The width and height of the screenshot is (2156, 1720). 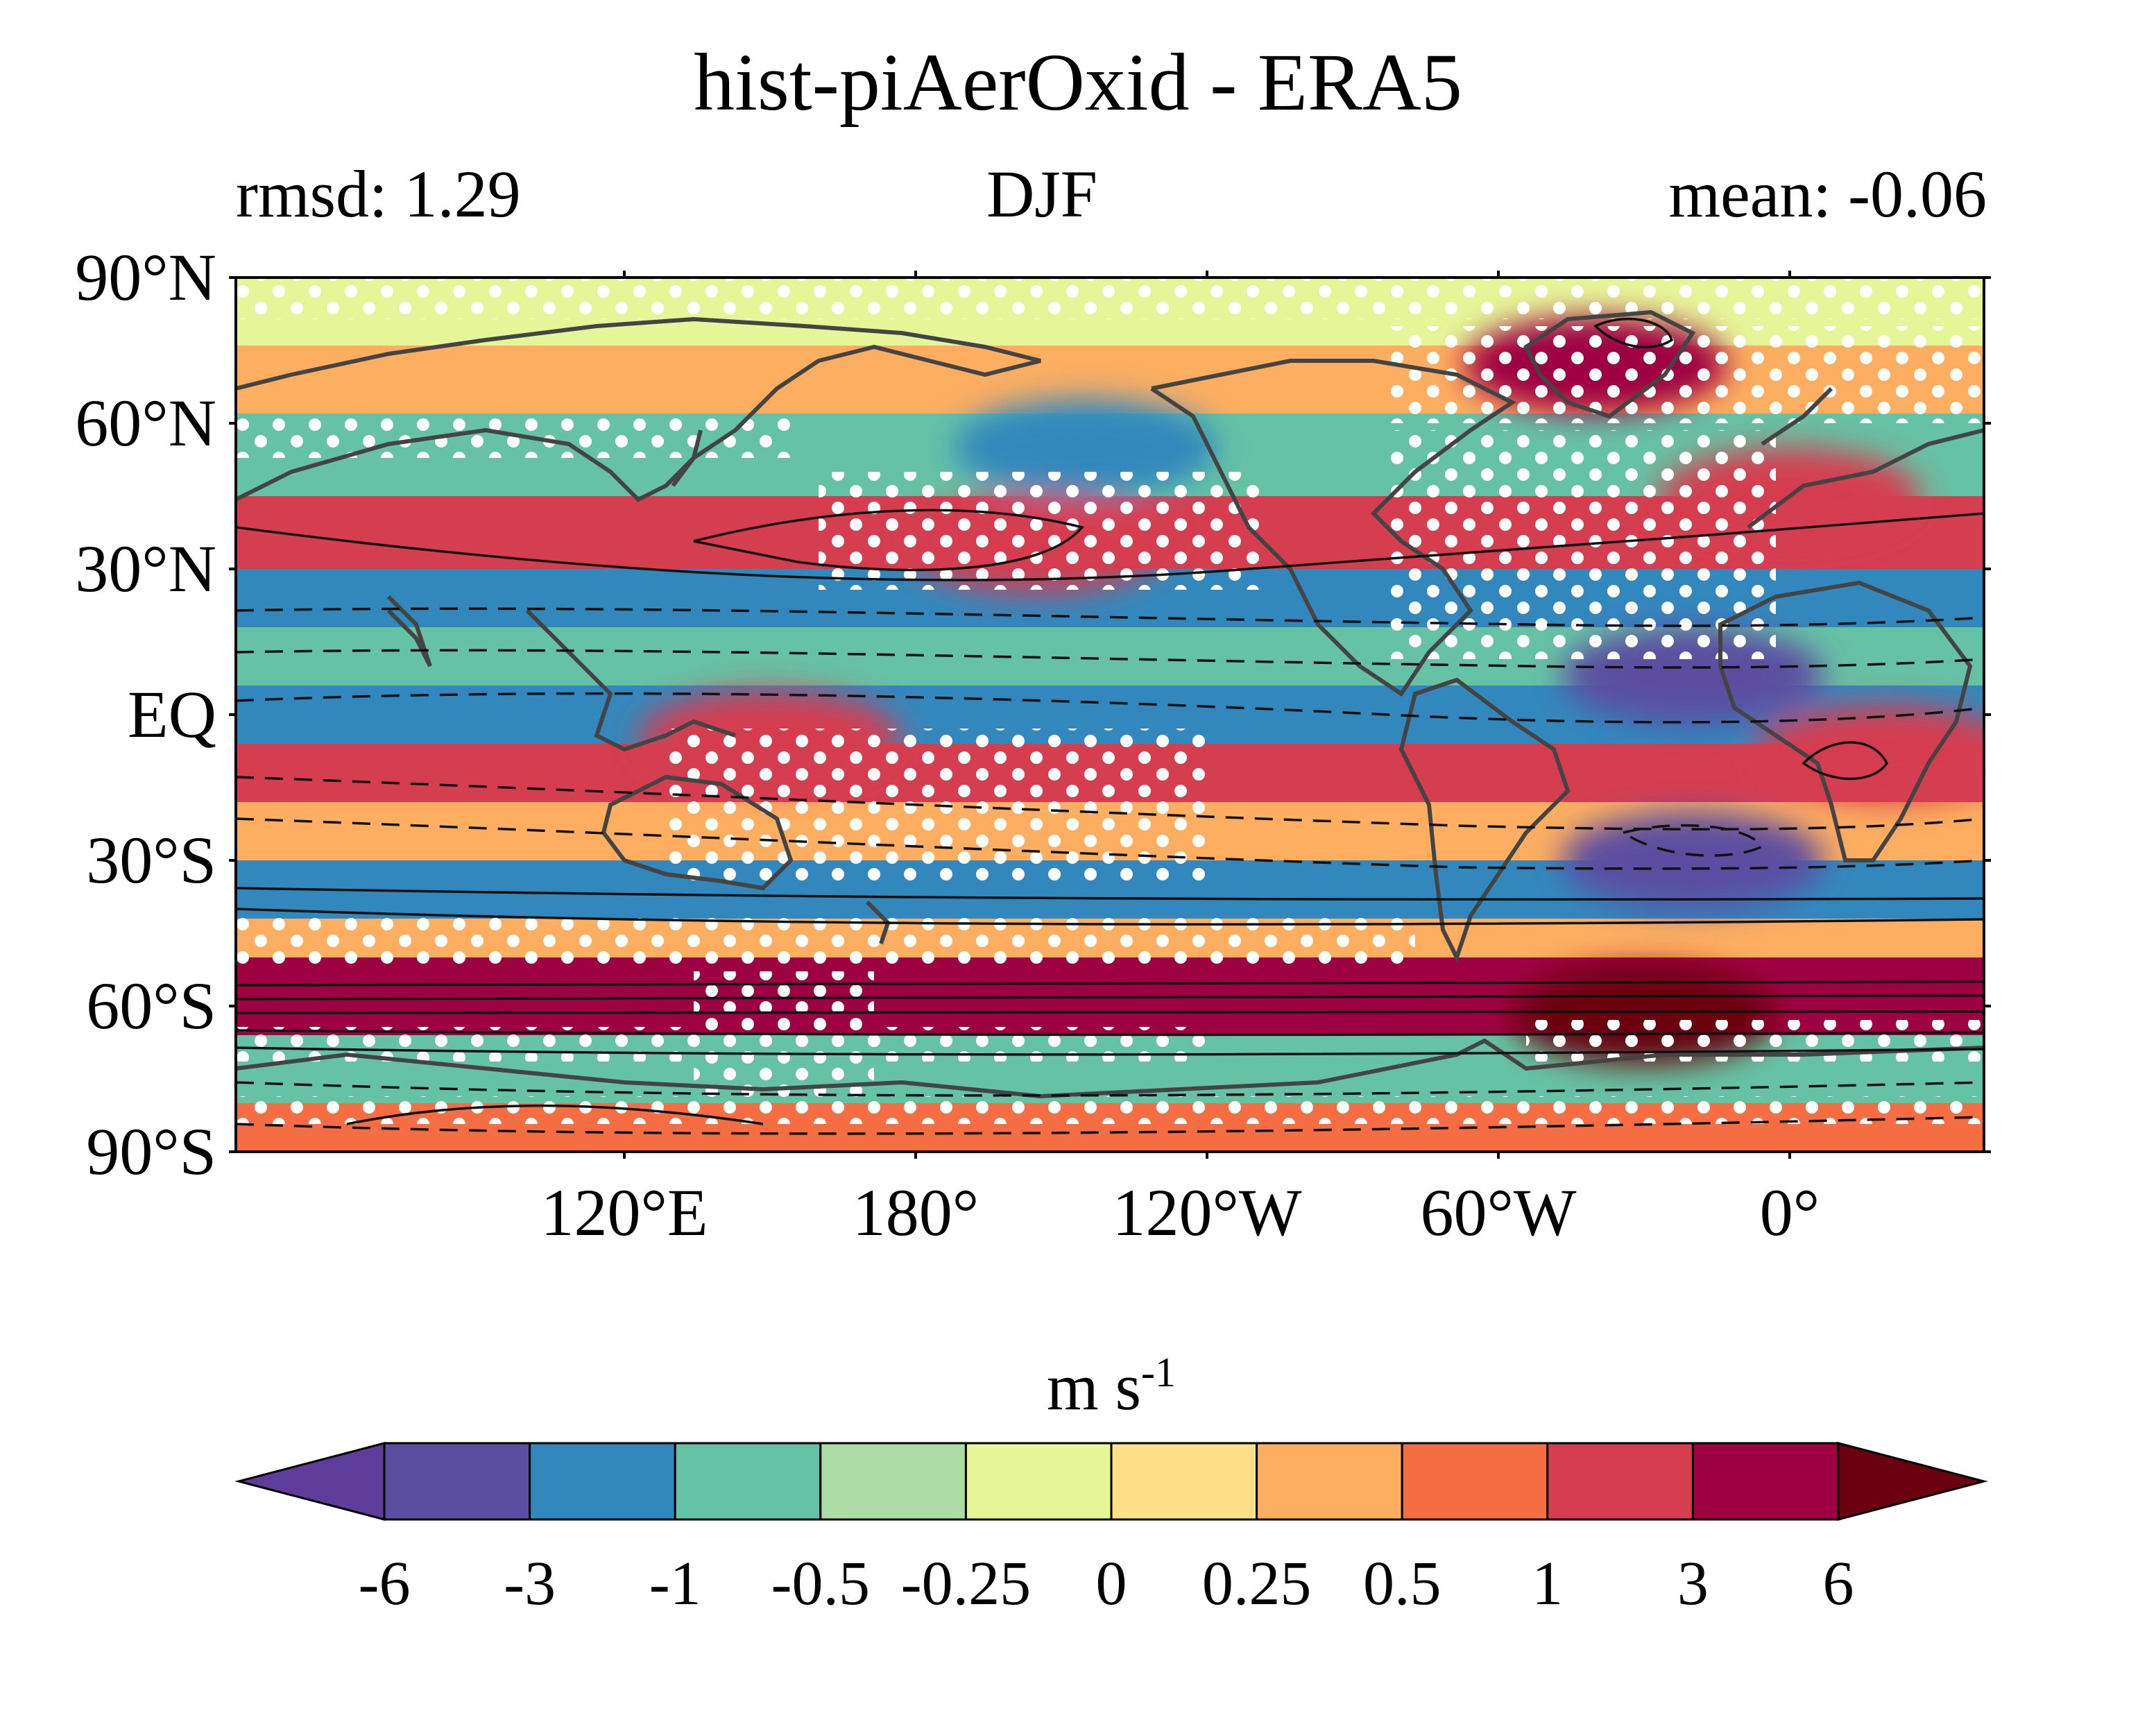 I want to click on greenland-coast, so click(x=1609, y=364).